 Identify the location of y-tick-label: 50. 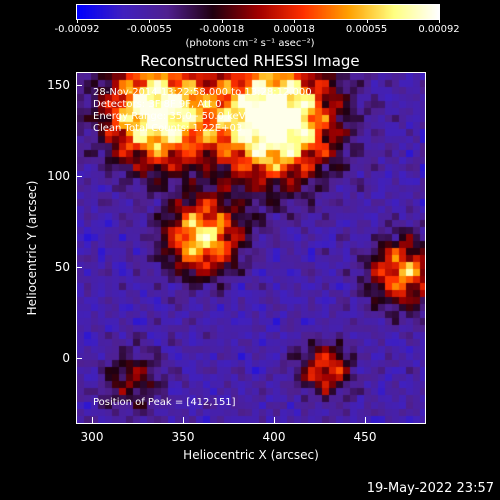
(62, 267).